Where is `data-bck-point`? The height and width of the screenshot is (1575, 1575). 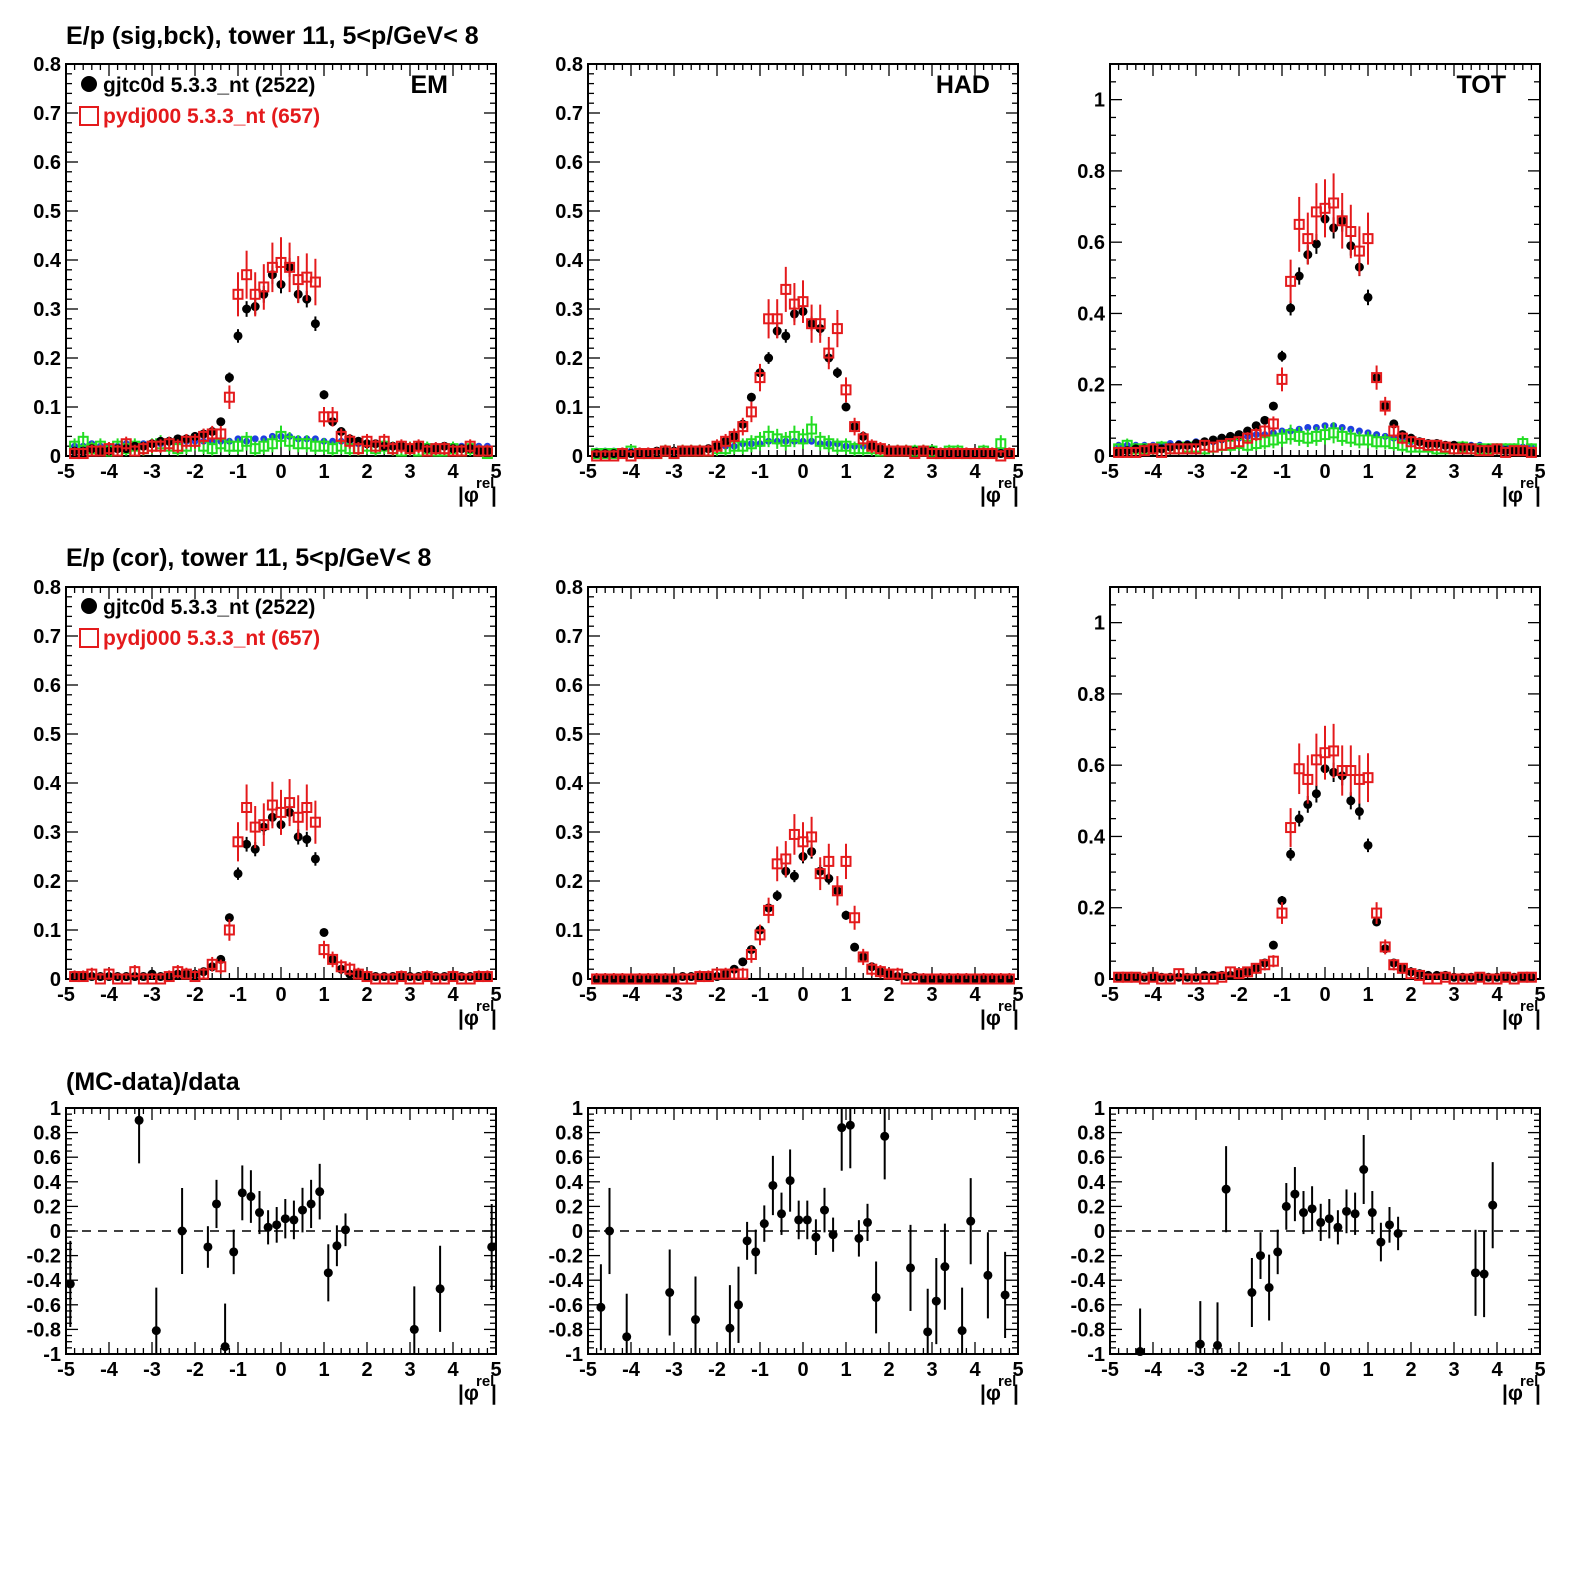 data-bck-point is located at coordinates (1359, 431).